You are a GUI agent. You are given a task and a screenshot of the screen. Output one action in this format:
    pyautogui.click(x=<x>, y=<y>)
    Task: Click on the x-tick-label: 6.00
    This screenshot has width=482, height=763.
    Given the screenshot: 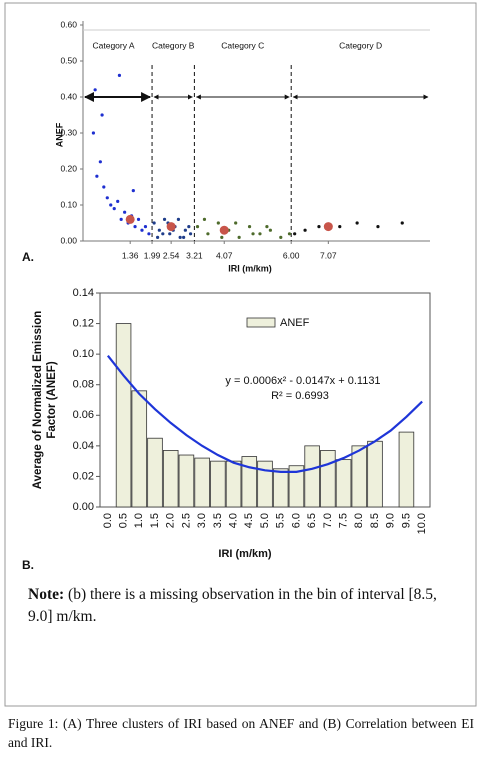 What is the action you would take?
    pyautogui.click(x=291, y=255)
    